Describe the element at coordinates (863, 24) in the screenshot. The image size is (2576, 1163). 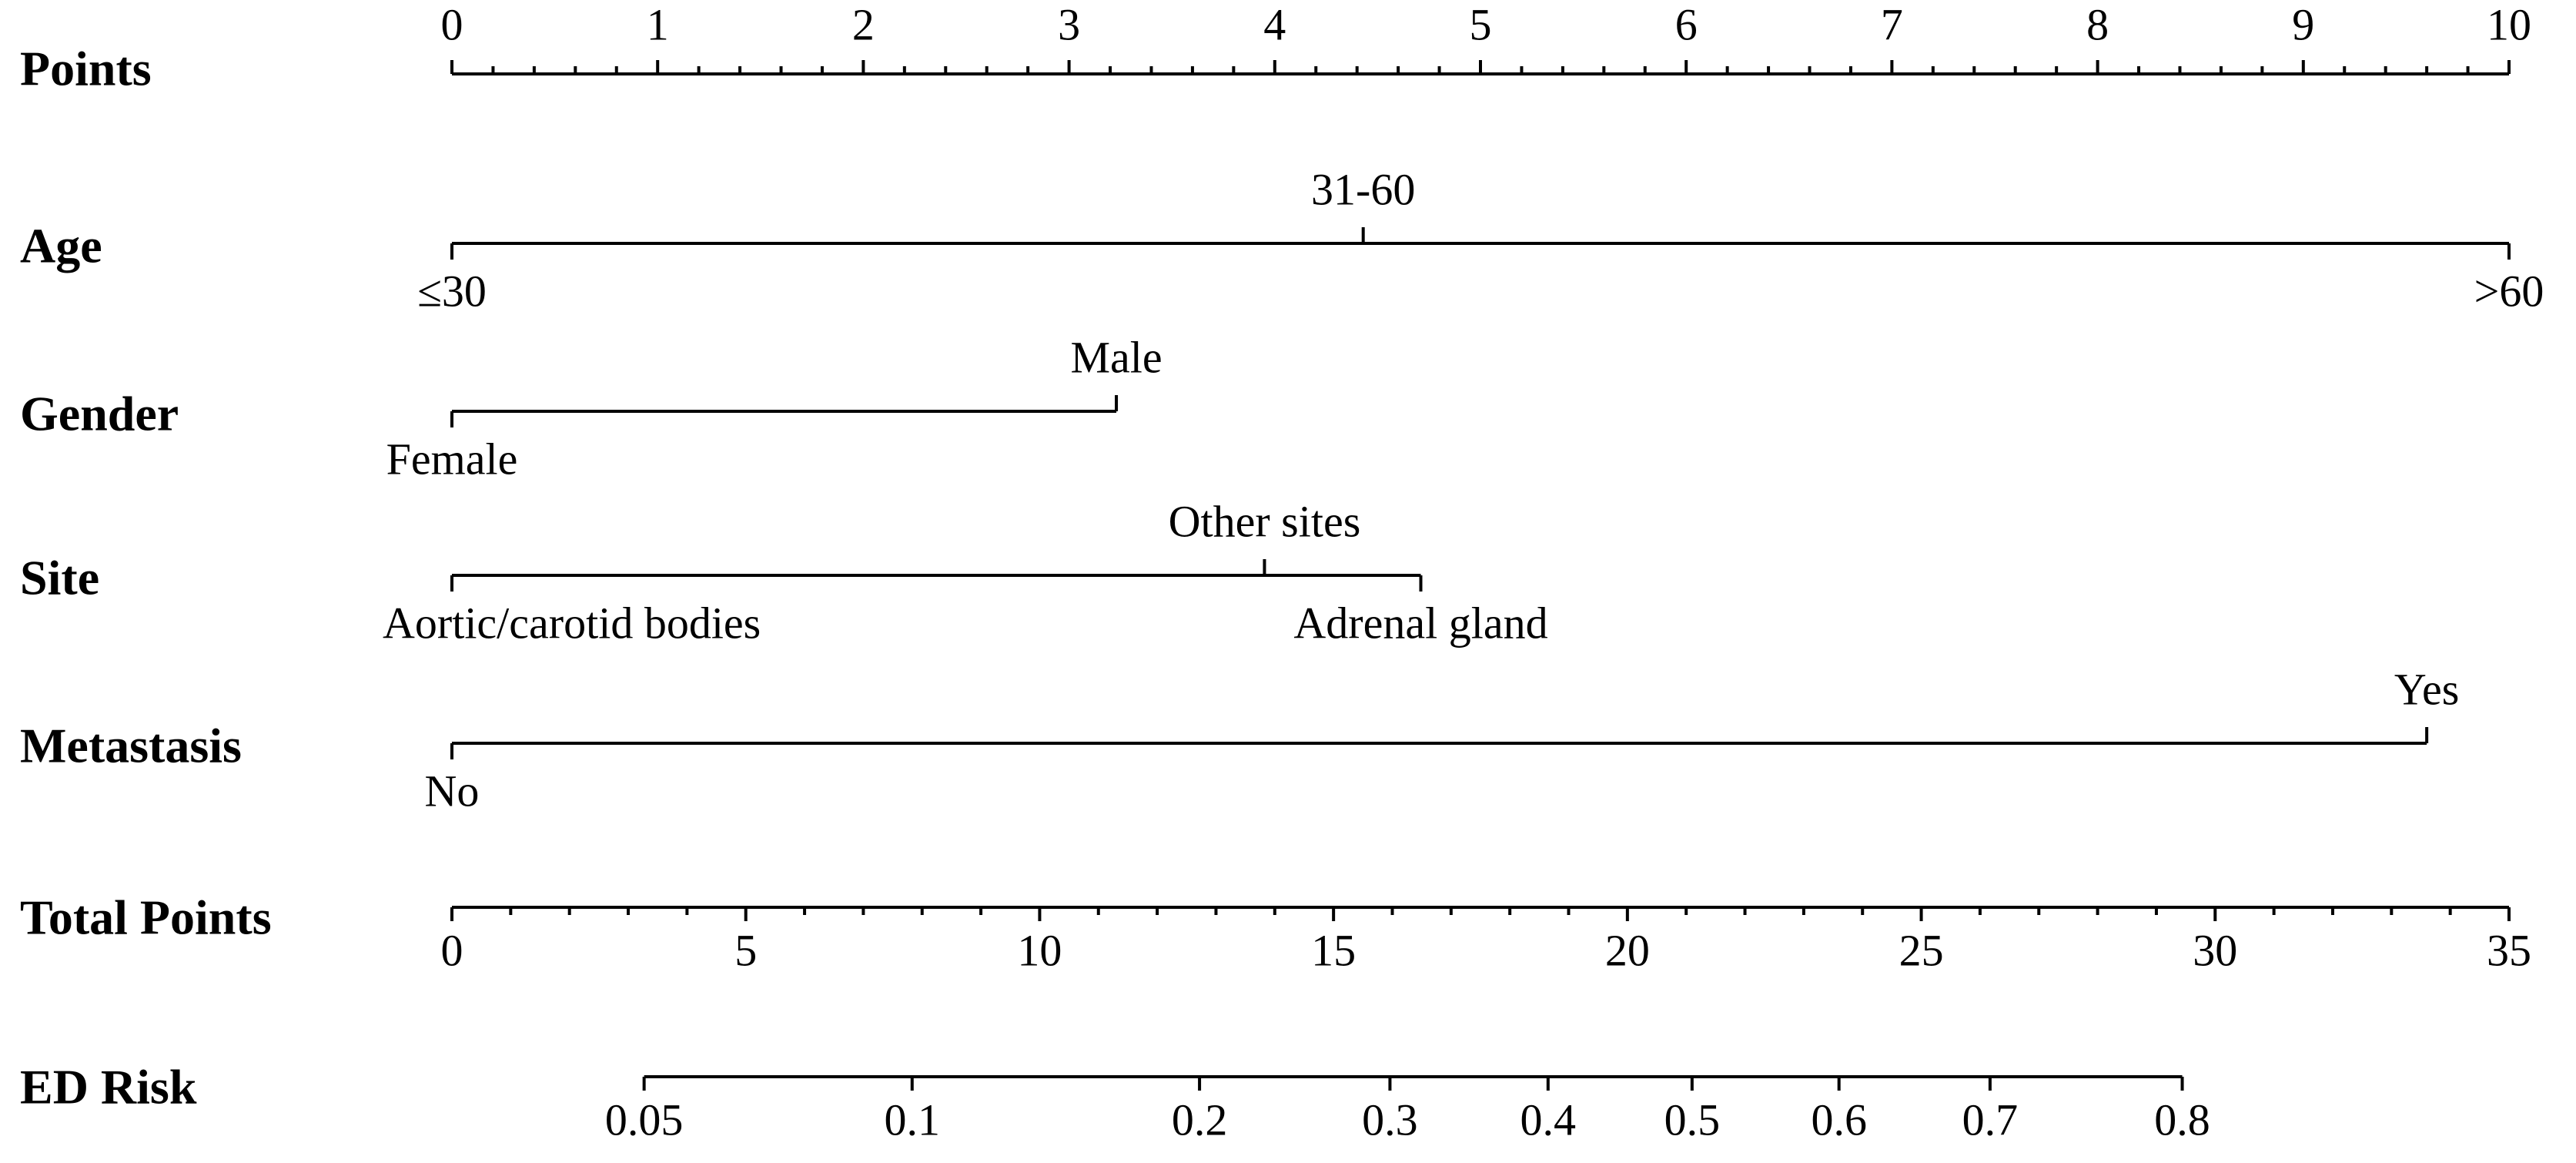
I see `tick-label: 2` at that location.